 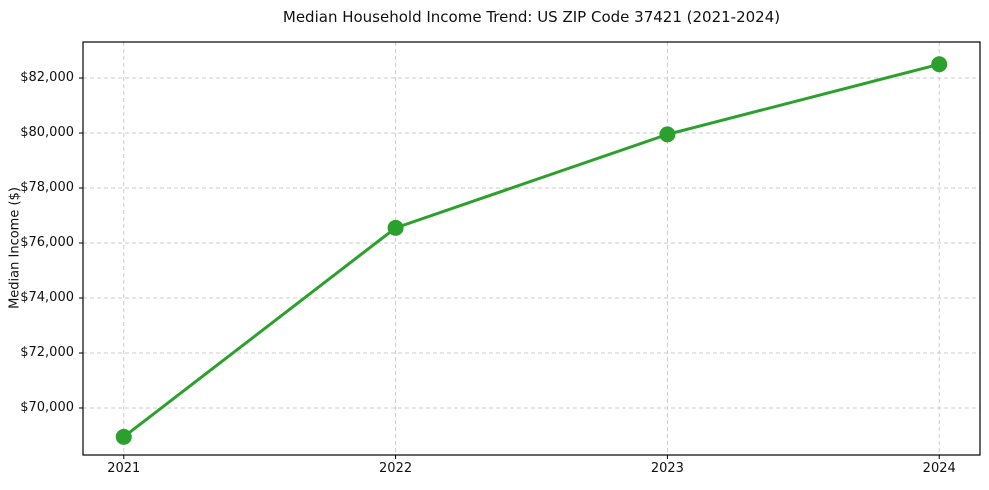 I want to click on x-tick-label: 2024, so click(x=939, y=468).